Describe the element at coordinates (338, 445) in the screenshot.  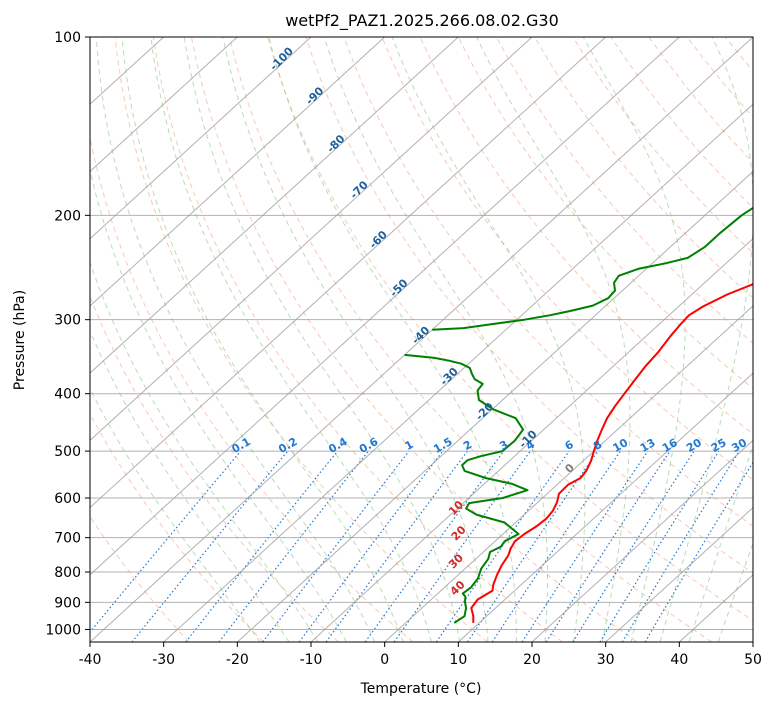
I see `mixing-ratio-label: 0.4` at that location.